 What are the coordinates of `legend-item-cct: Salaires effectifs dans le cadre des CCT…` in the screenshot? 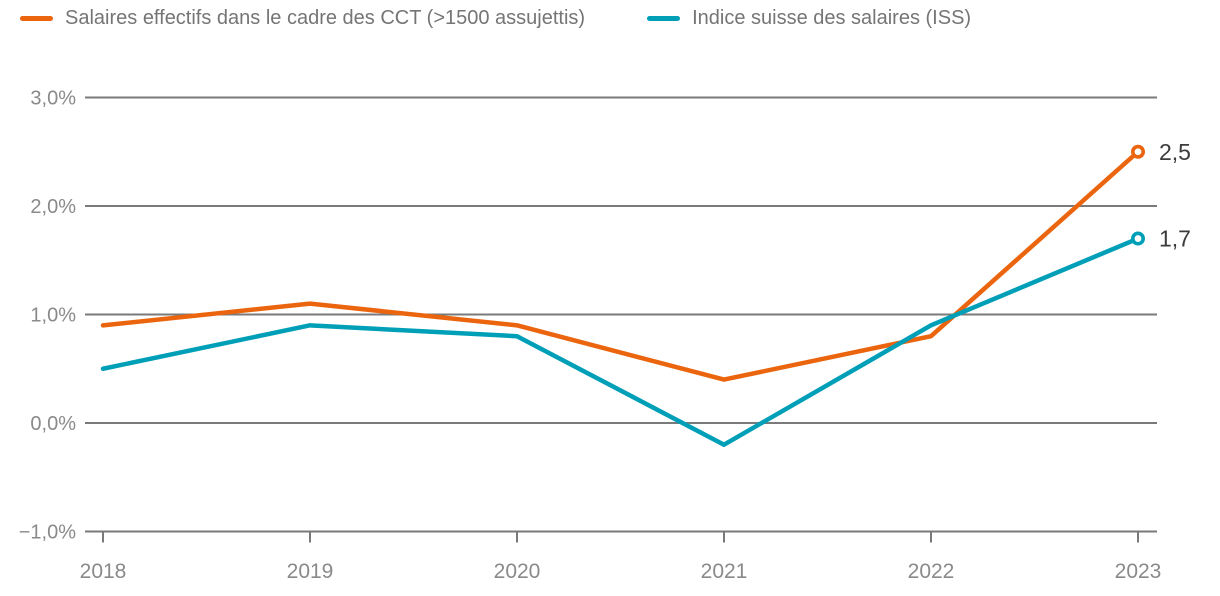 It's located at (302, 18).